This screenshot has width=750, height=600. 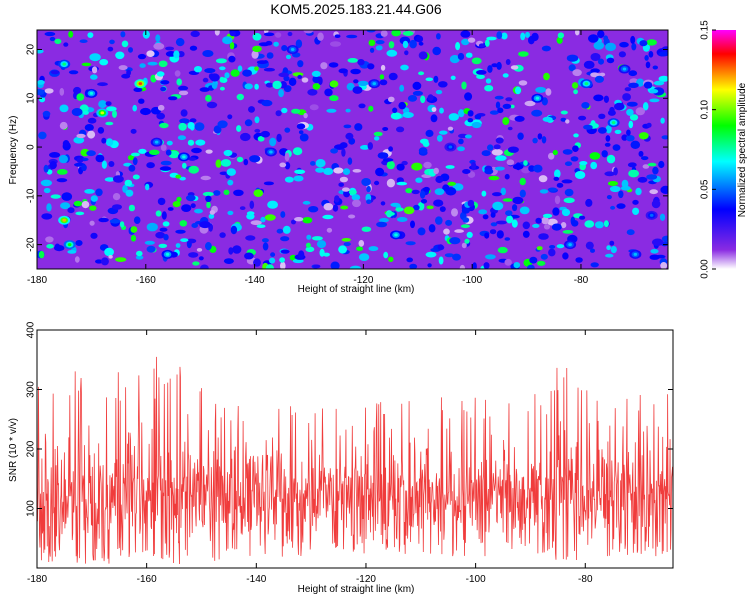 I want to click on heatmap-y-tick-label: 0, so click(x=31, y=147).